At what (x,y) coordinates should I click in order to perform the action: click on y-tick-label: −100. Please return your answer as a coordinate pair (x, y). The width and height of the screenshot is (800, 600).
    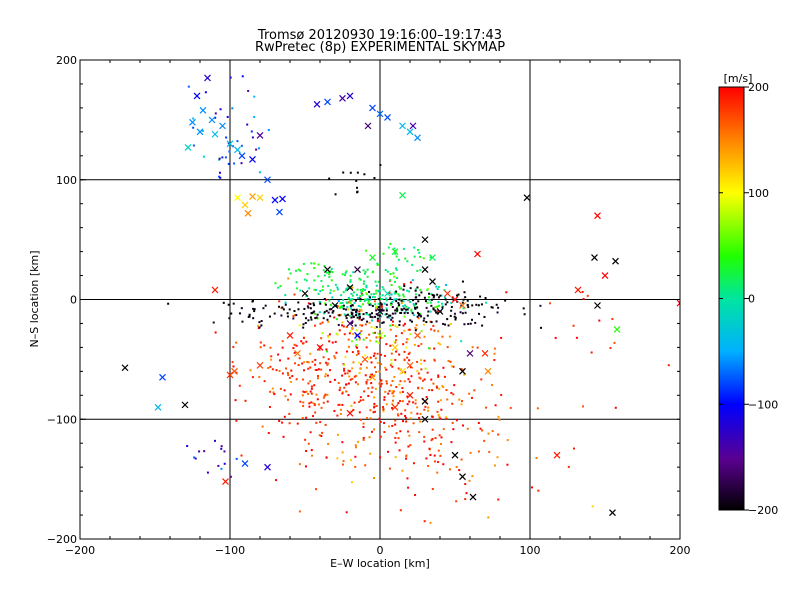
    Looking at the image, I should click on (62, 419).